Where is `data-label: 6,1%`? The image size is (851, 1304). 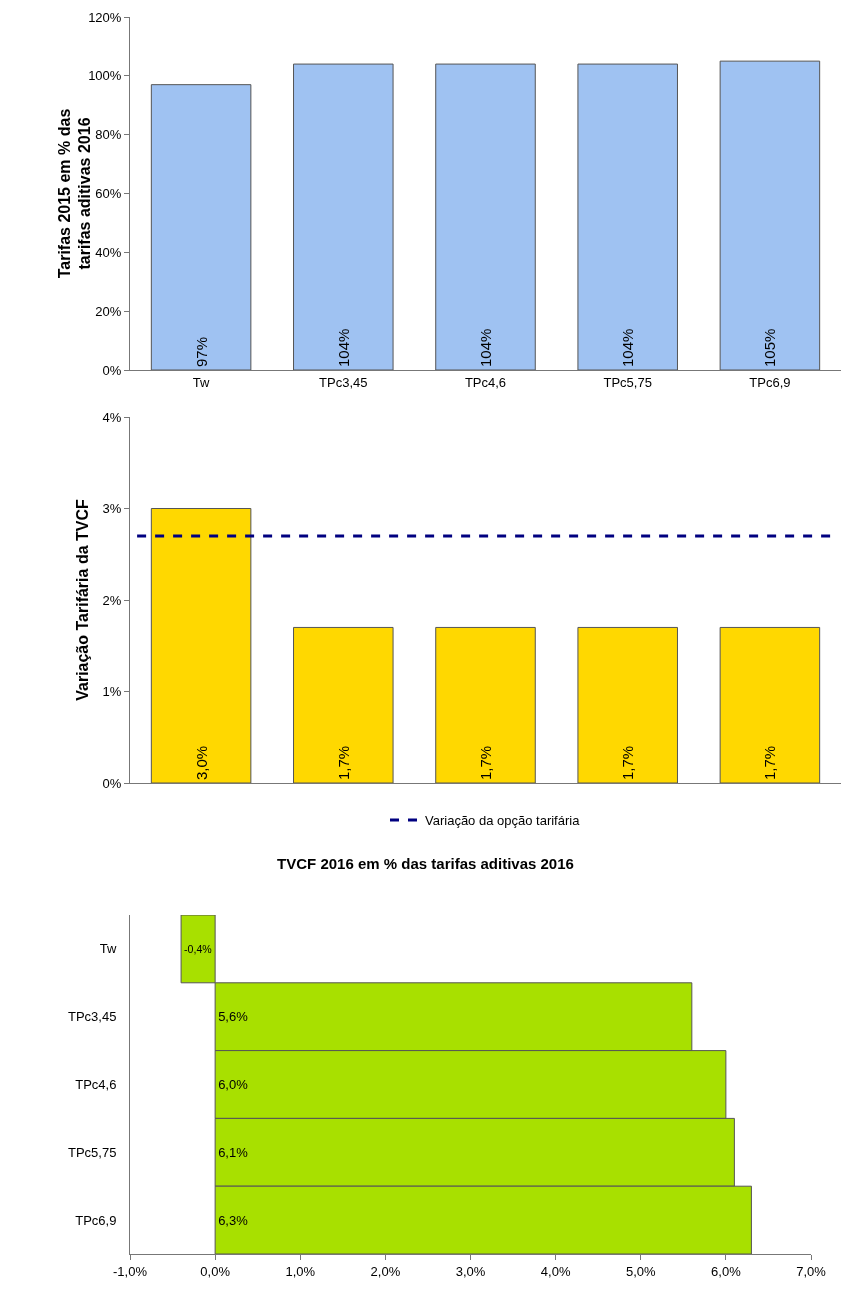
data-label: 6,1% is located at coordinates (233, 1152).